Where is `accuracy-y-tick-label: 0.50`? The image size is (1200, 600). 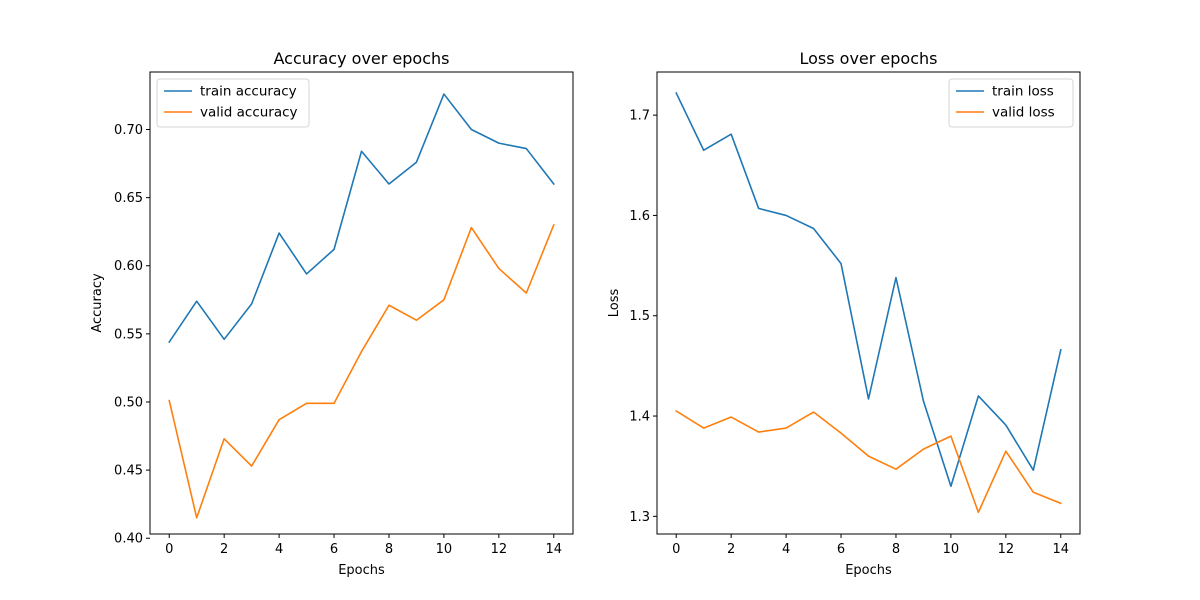
accuracy-y-tick-label: 0.50 is located at coordinates (128, 402).